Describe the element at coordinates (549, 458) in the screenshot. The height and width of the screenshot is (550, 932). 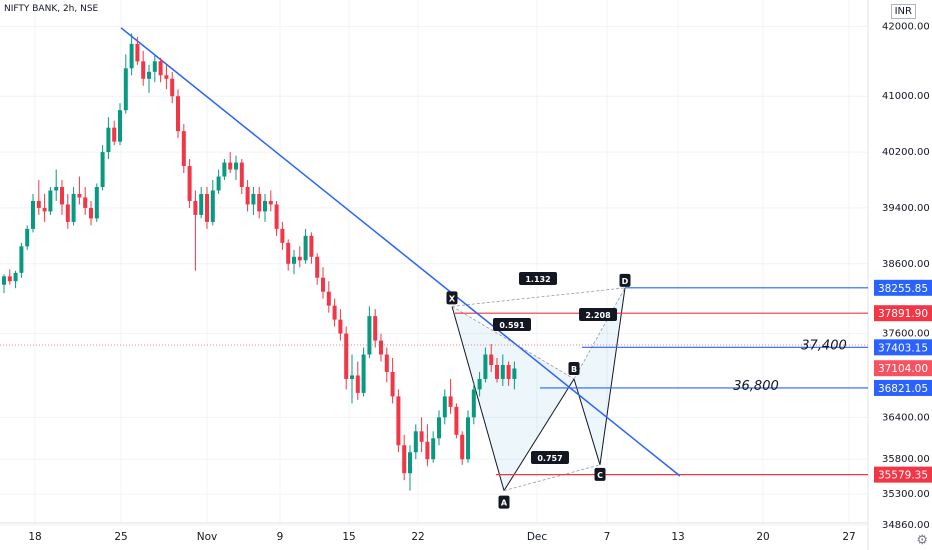
I see `ratio-label: 0.757` at that location.